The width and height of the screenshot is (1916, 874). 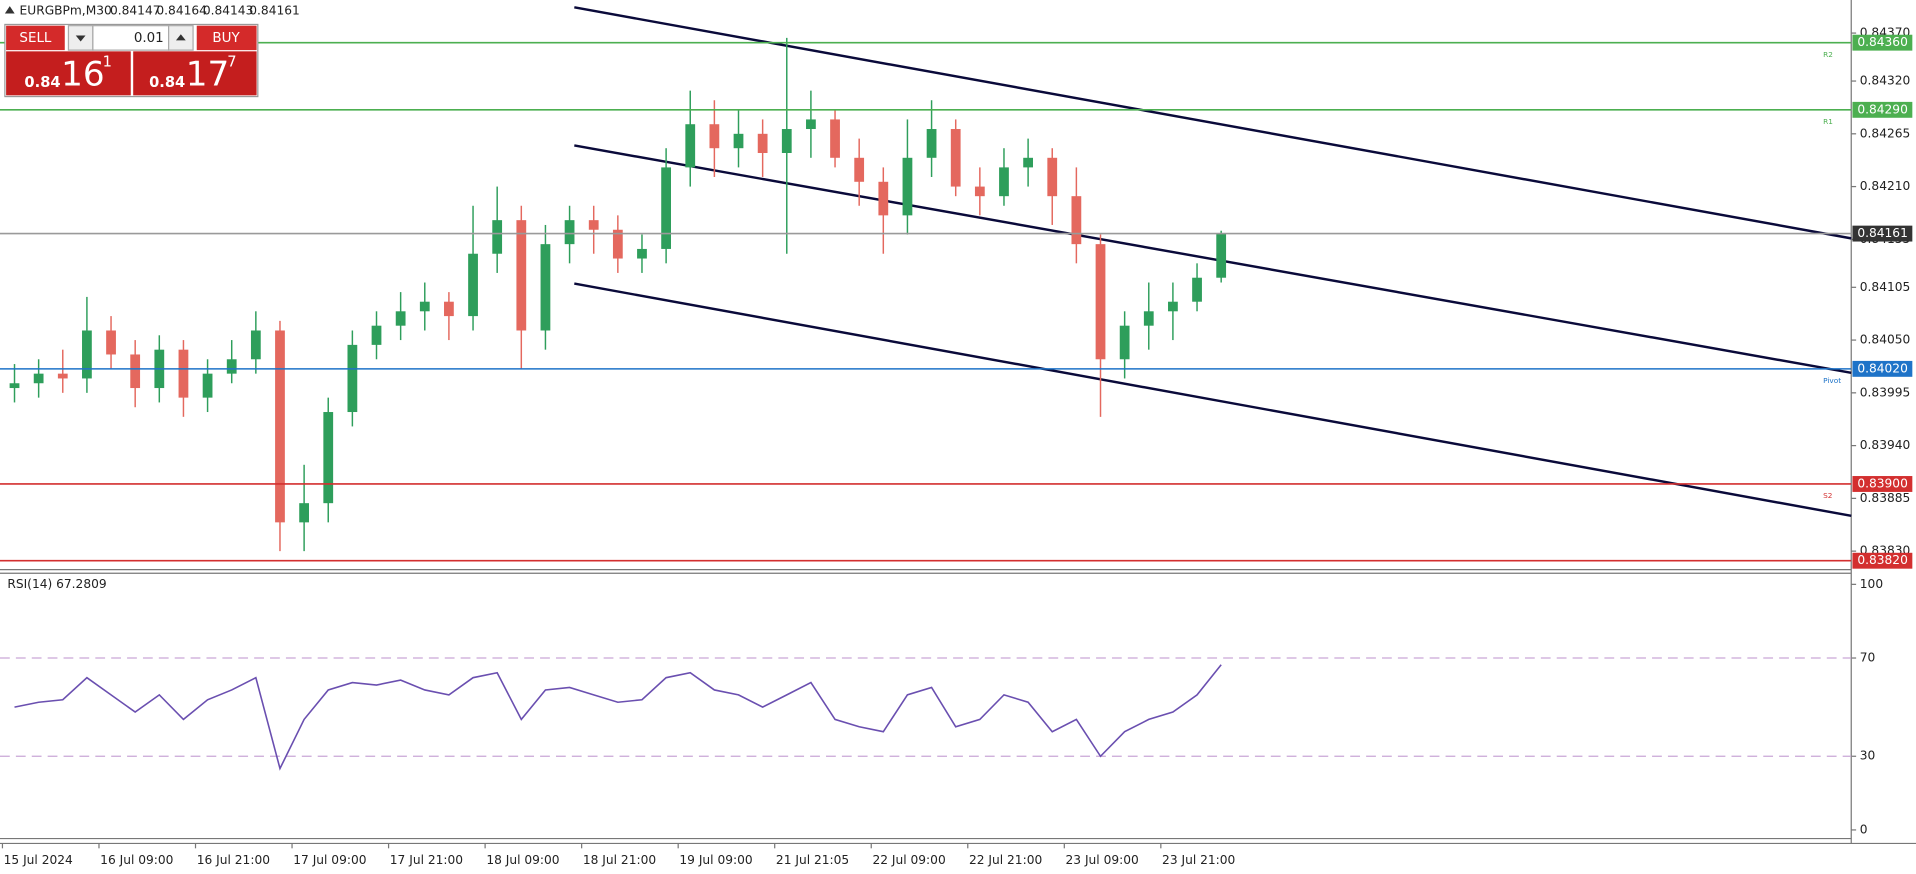 I want to click on y-tick-label: 0.83995, so click(x=1885, y=392).